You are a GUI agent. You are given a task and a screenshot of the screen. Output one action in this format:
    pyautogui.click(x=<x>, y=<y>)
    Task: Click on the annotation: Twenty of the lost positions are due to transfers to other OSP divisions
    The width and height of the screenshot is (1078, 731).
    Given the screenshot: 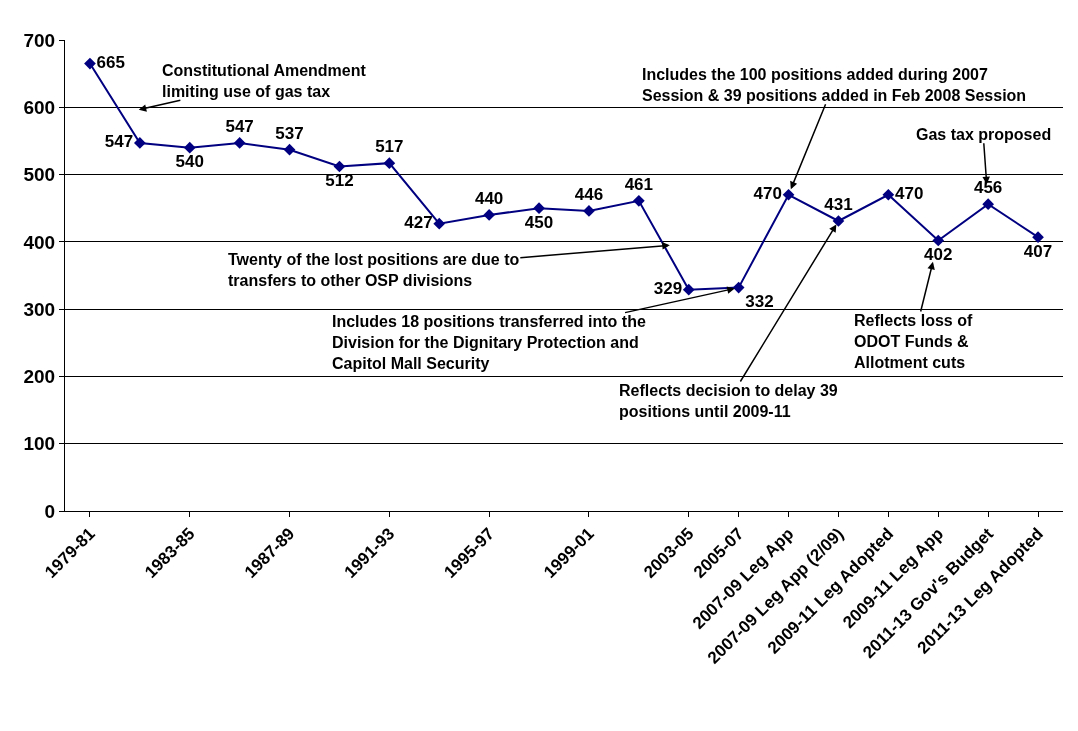 What is the action you would take?
    pyautogui.click(x=374, y=270)
    